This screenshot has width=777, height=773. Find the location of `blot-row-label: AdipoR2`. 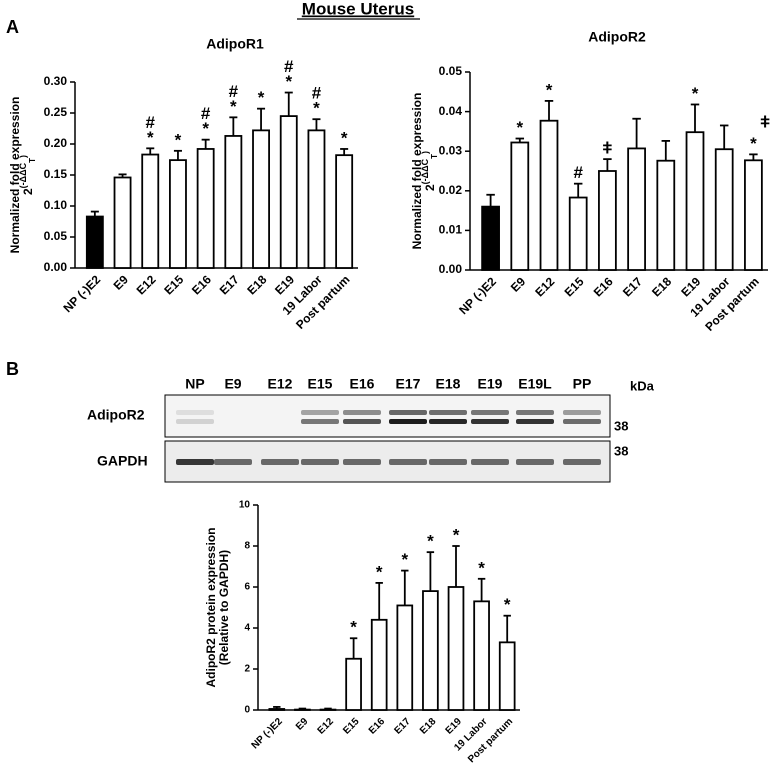

blot-row-label: AdipoR2 is located at coordinates (116, 415).